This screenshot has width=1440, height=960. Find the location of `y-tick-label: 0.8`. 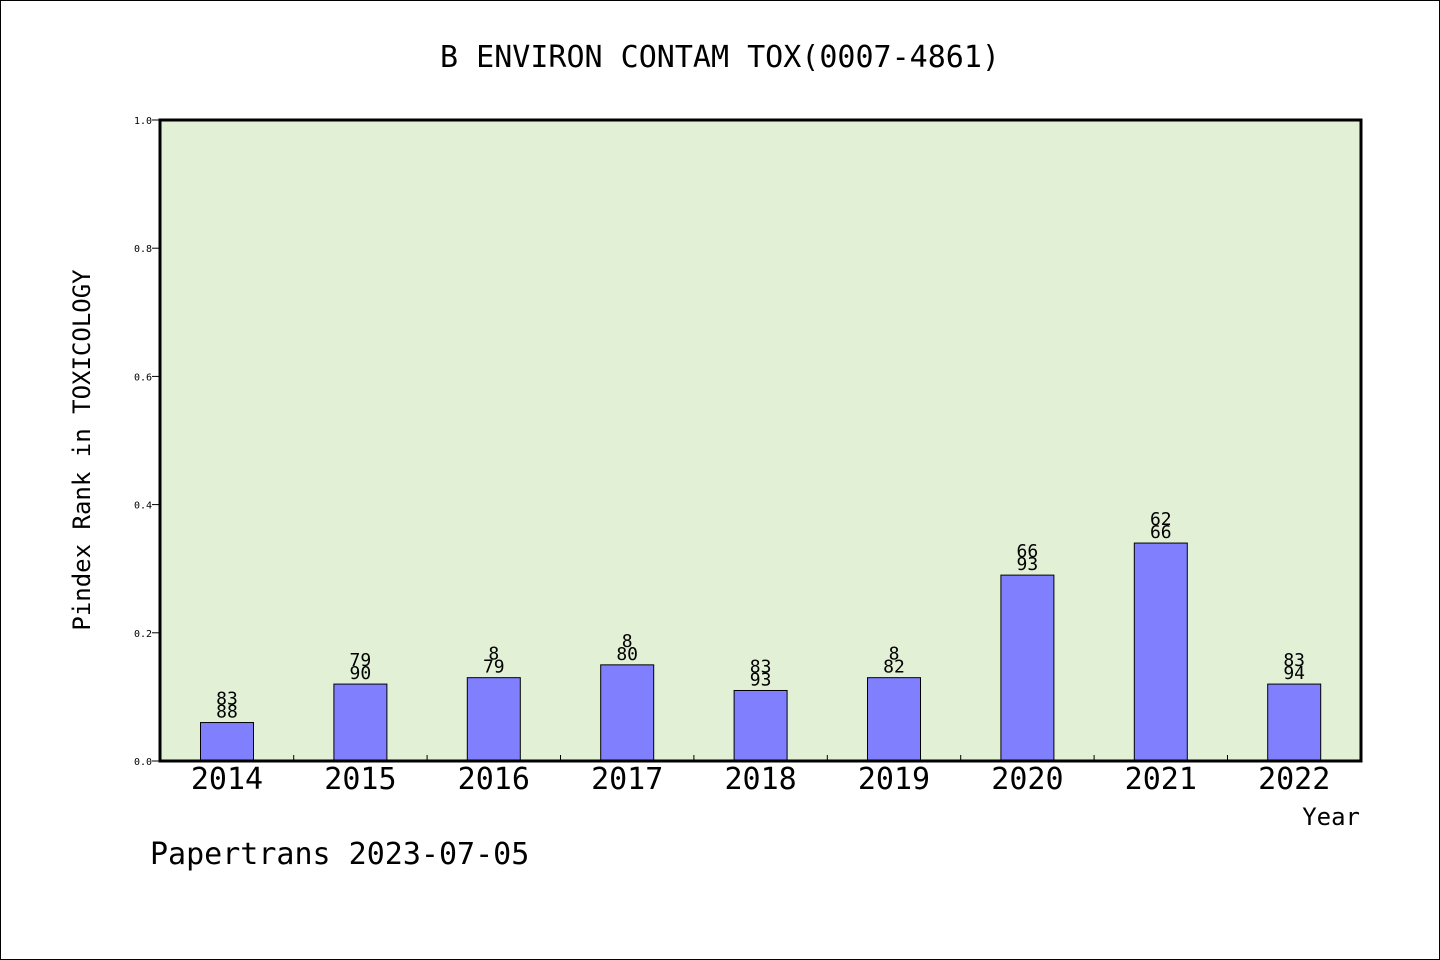

y-tick-label: 0.8 is located at coordinates (143, 249).